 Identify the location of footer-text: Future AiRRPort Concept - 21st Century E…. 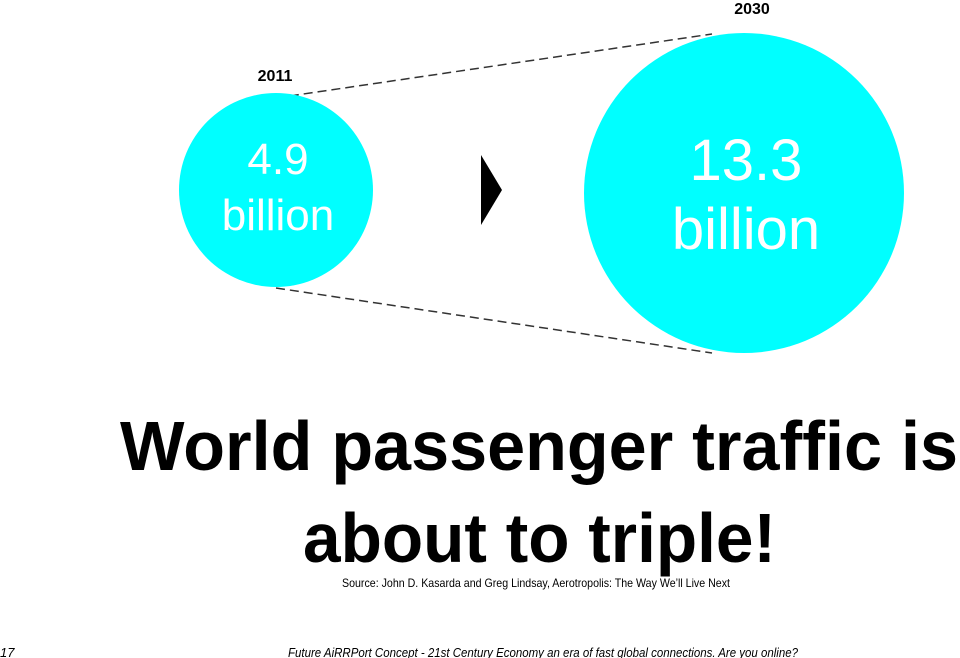
(543, 651).